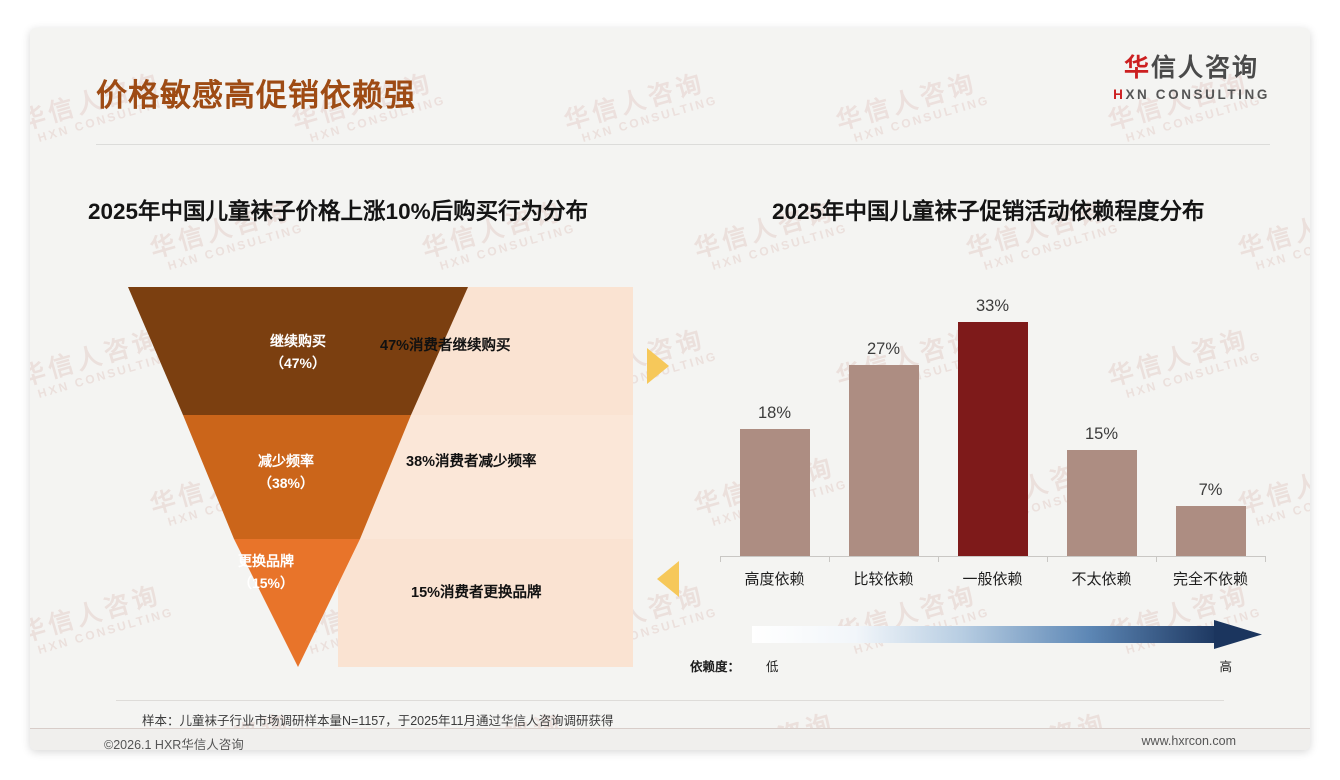 The image size is (1340, 780). I want to click on scale-title: 依赖度：, so click(715, 667).